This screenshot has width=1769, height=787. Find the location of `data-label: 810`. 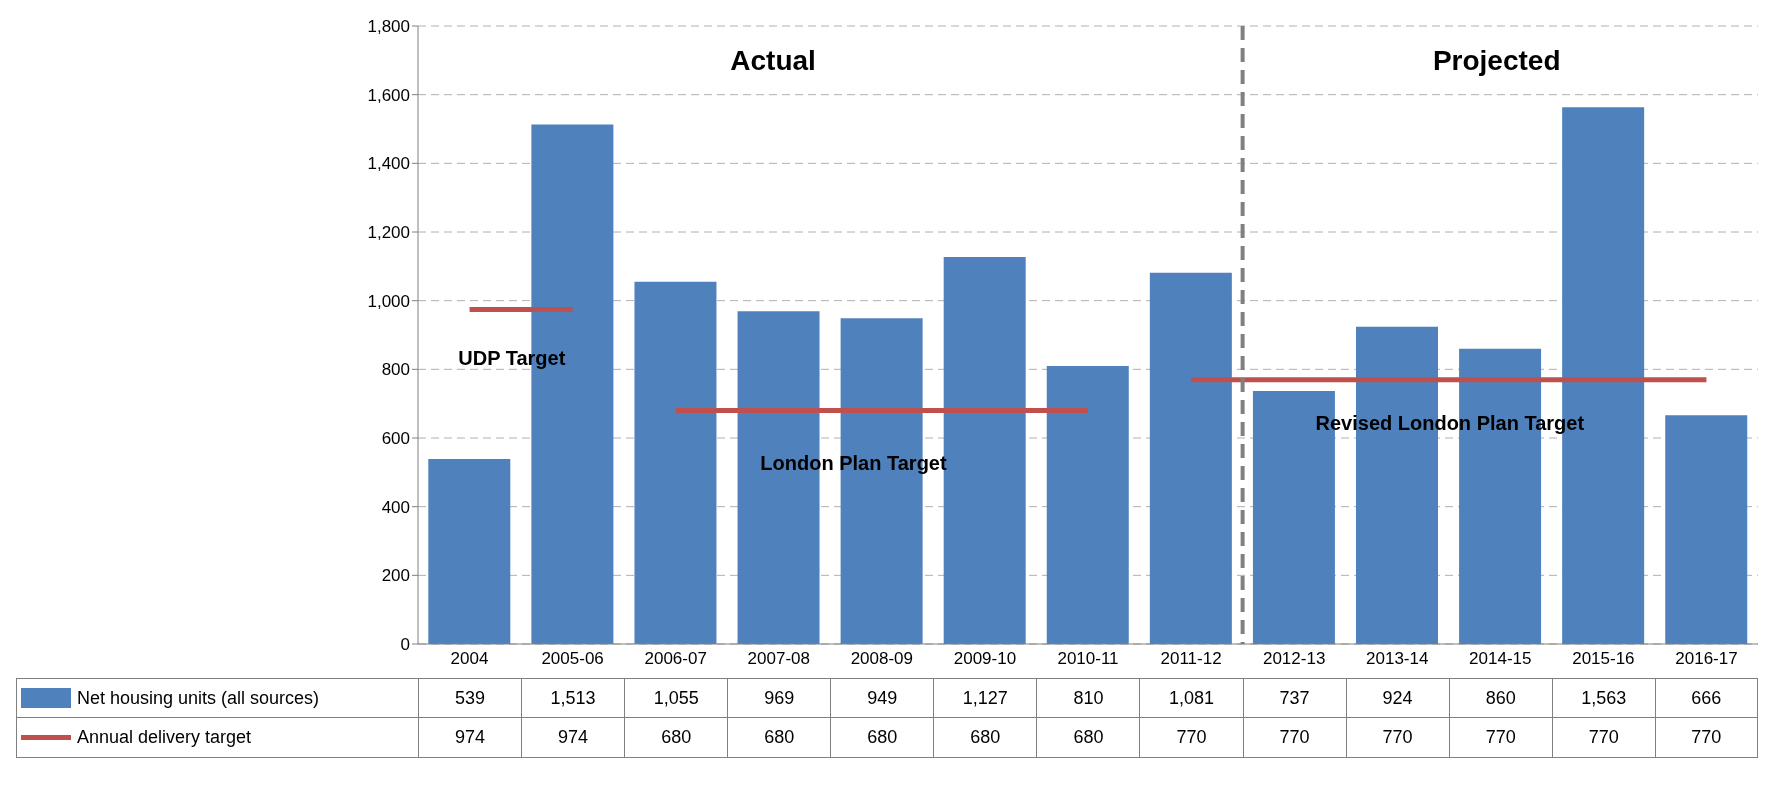

data-label: 810 is located at coordinates (1088, 698).